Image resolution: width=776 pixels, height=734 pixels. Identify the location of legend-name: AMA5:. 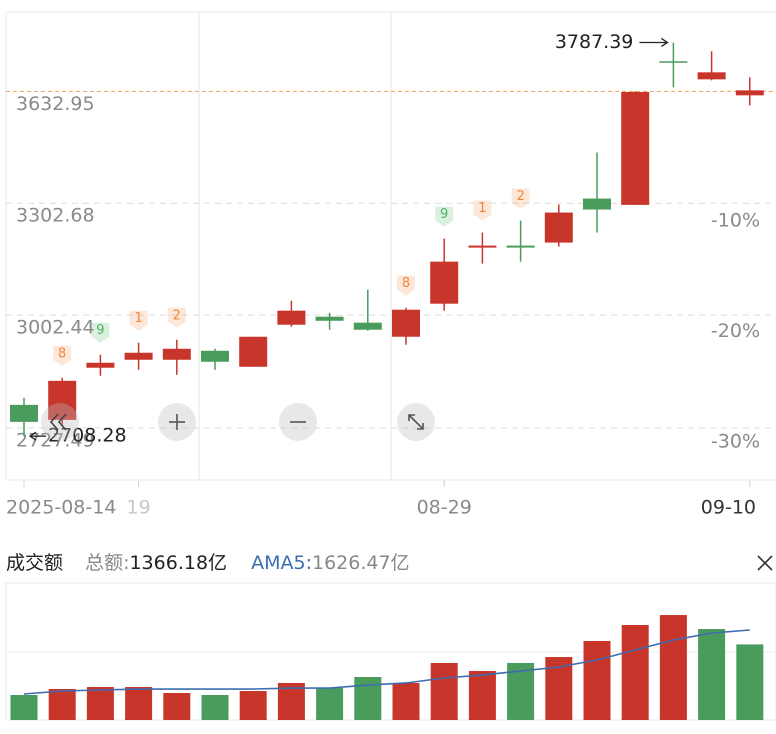
(281, 563).